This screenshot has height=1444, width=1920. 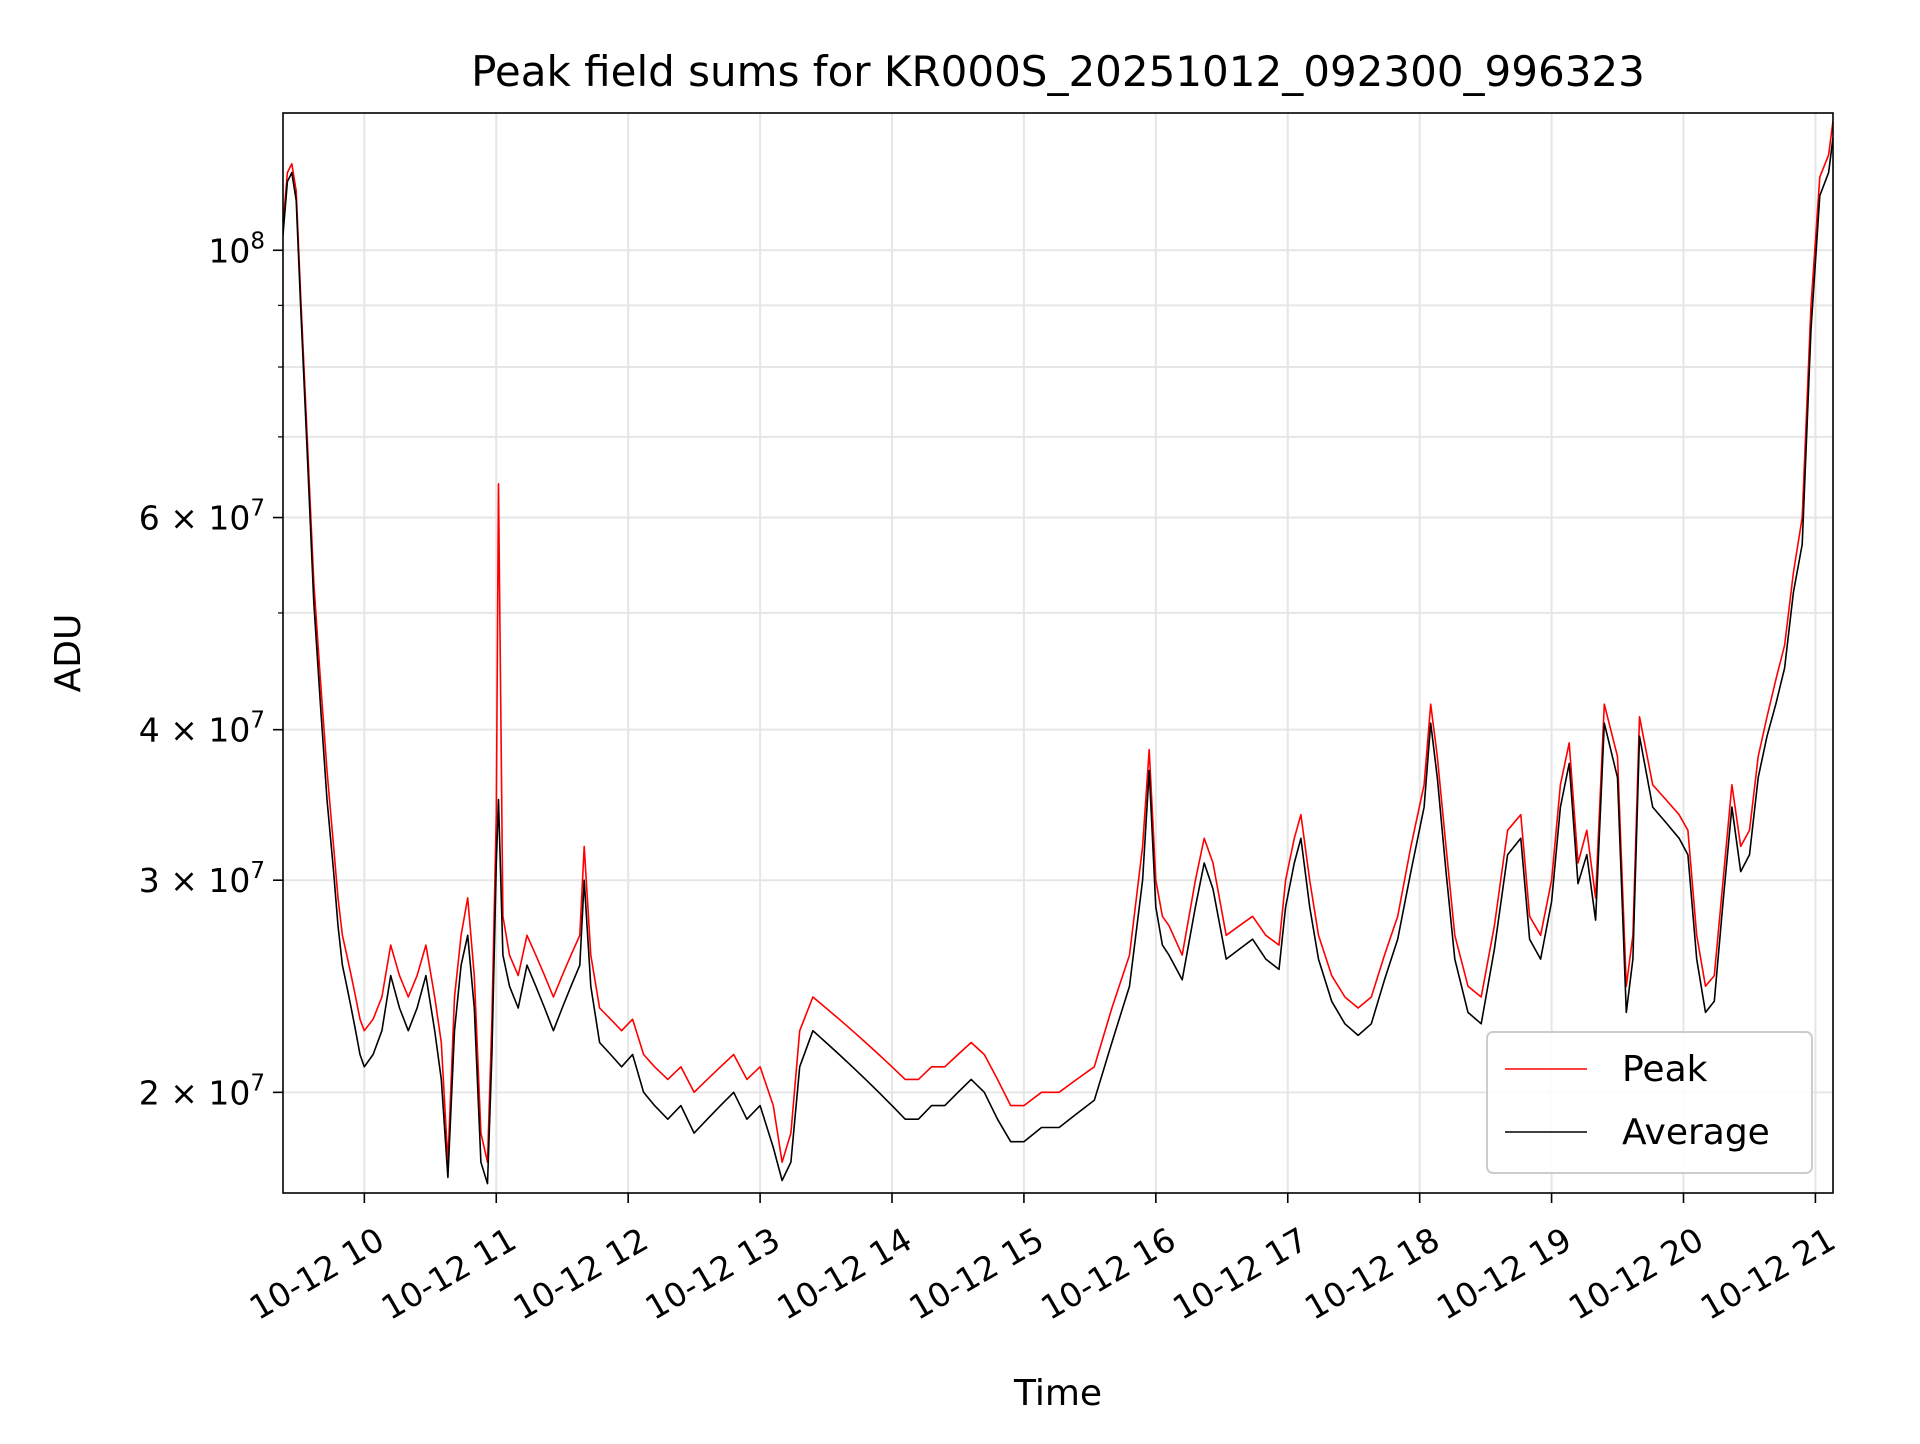 I want to click on y-tick-label-base: 4 × 10, so click(x=195, y=730).